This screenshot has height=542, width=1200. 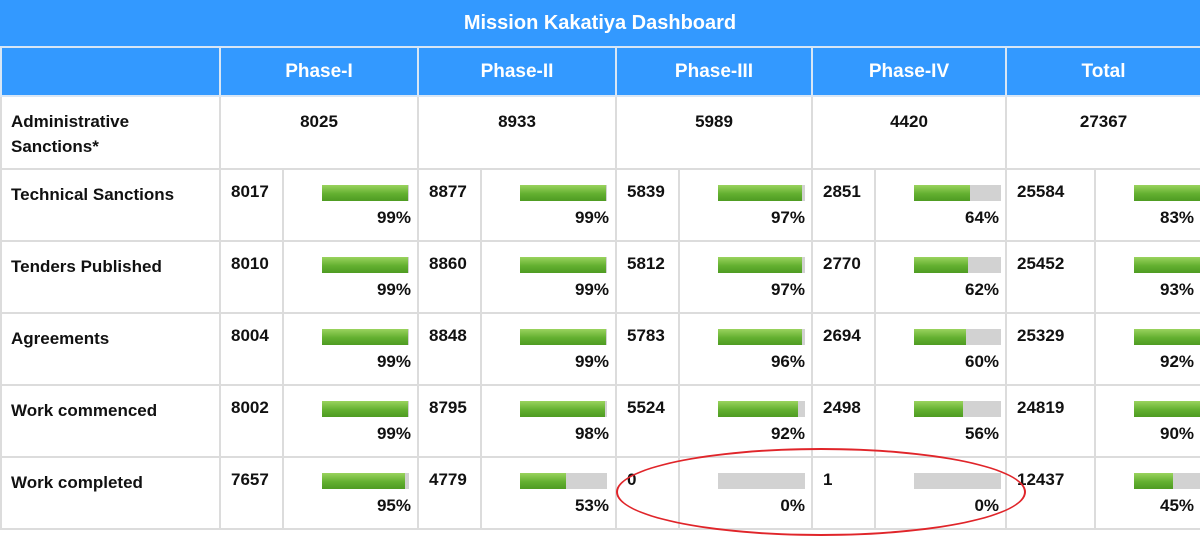 What do you see at coordinates (1102, 132) in the screenshot?
I see `sanction-value-total: 27367` at bounding box center [1102, 132].